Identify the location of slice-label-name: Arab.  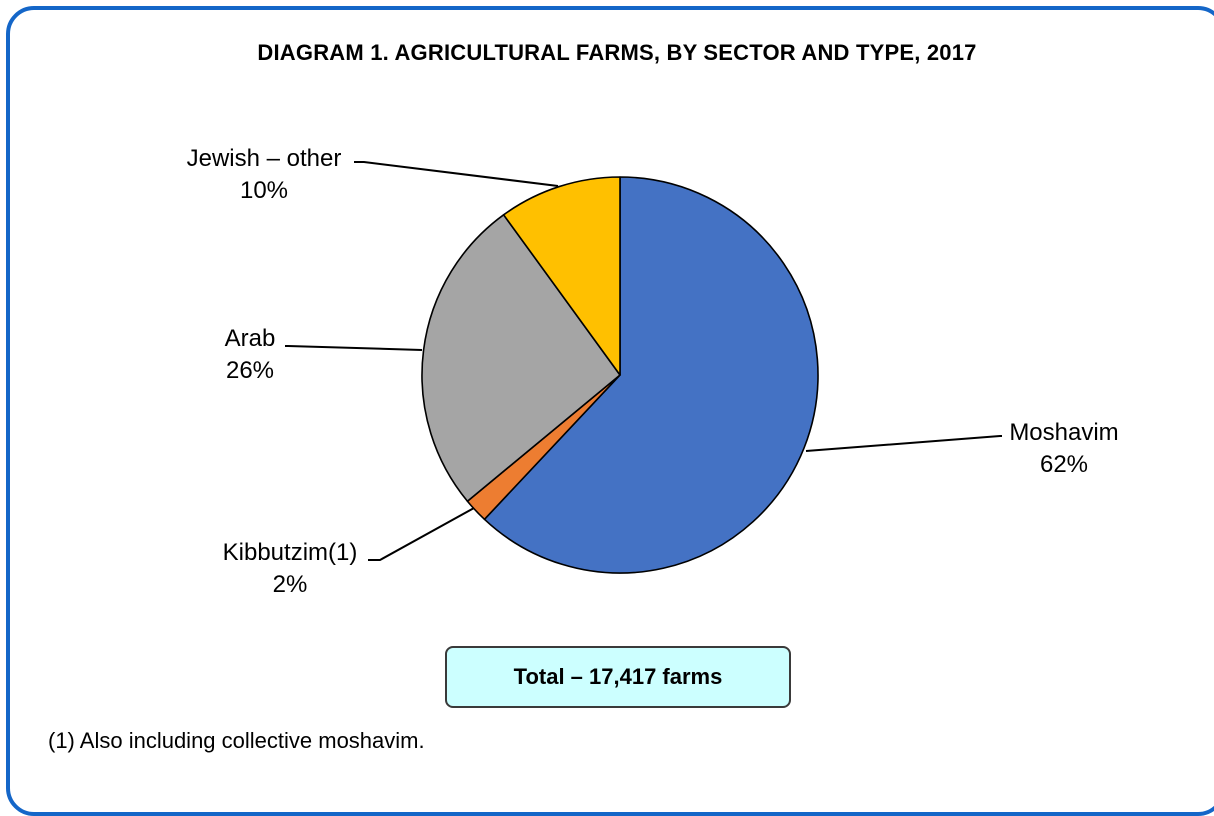
(250, 338).